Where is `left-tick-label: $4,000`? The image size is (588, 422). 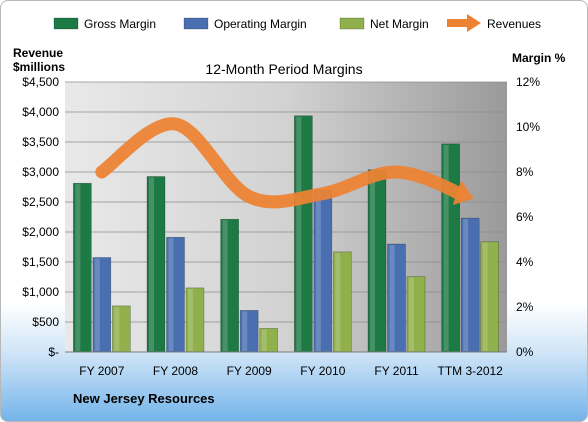 left-tick-label: $4,000 is located at coordinates (40, 112).